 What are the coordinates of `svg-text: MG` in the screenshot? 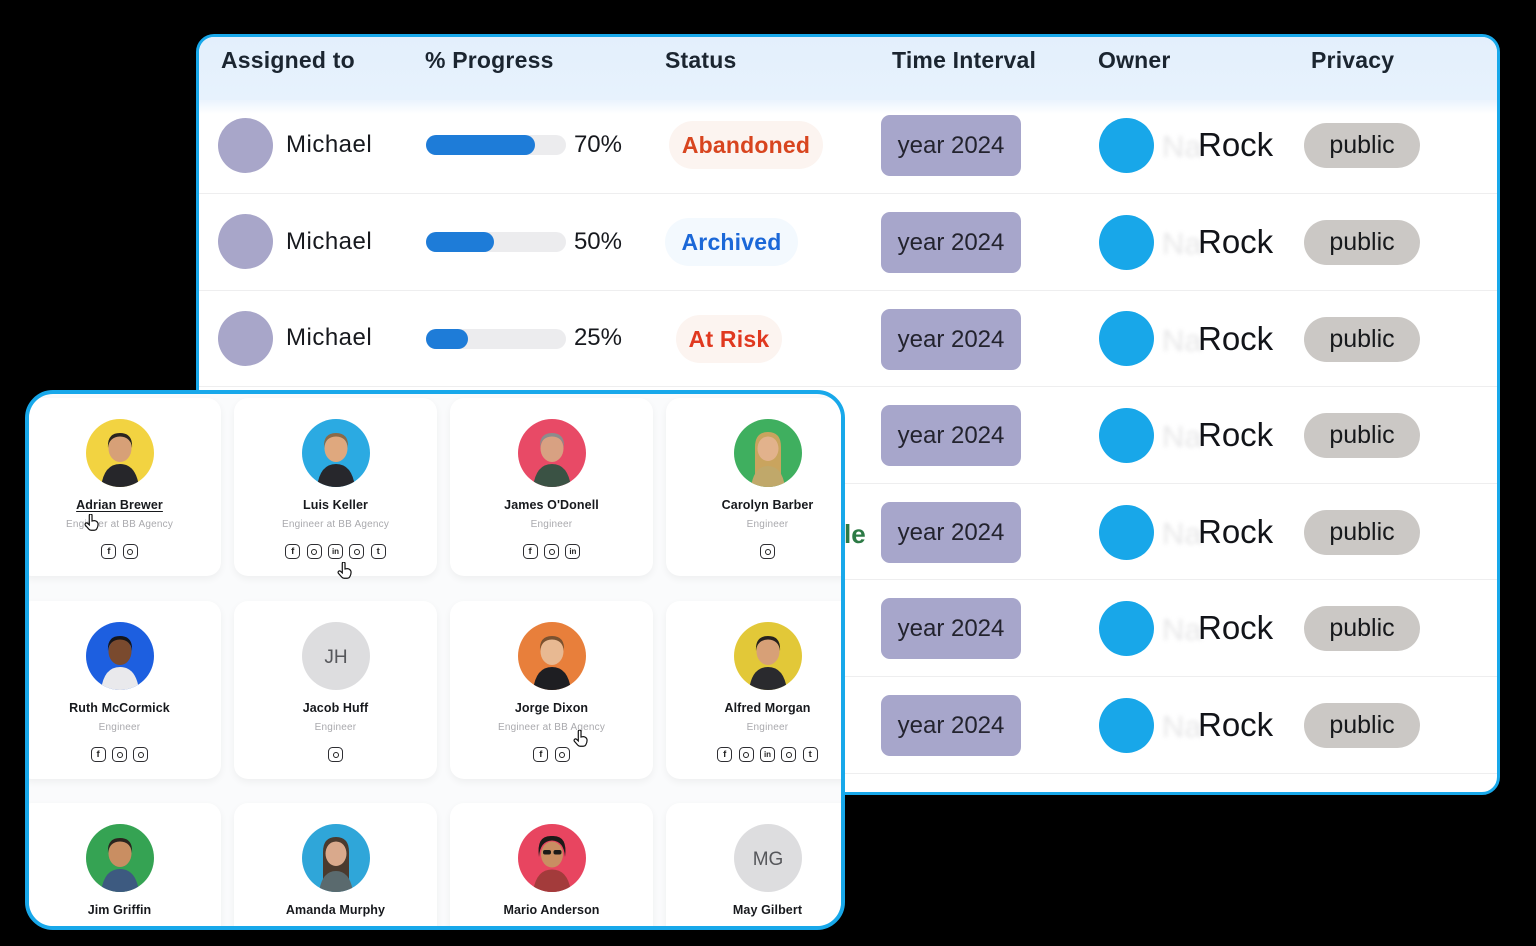 It's located at (767, 859).